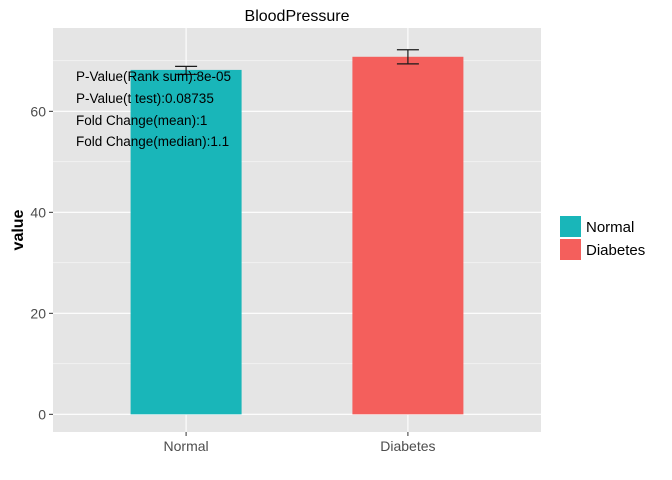 The image size is (672, 480). Describe the element at coordinates (153, 76) in the screenshot. I see `annotation-rank-sum: P-Value(Rank sum):8e-05` at that location.